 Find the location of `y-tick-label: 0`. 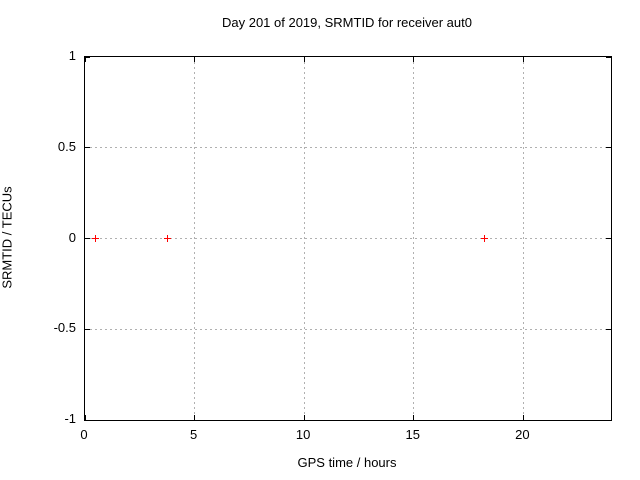

y-tick-label: 0 is located at coordinates (72, 237).